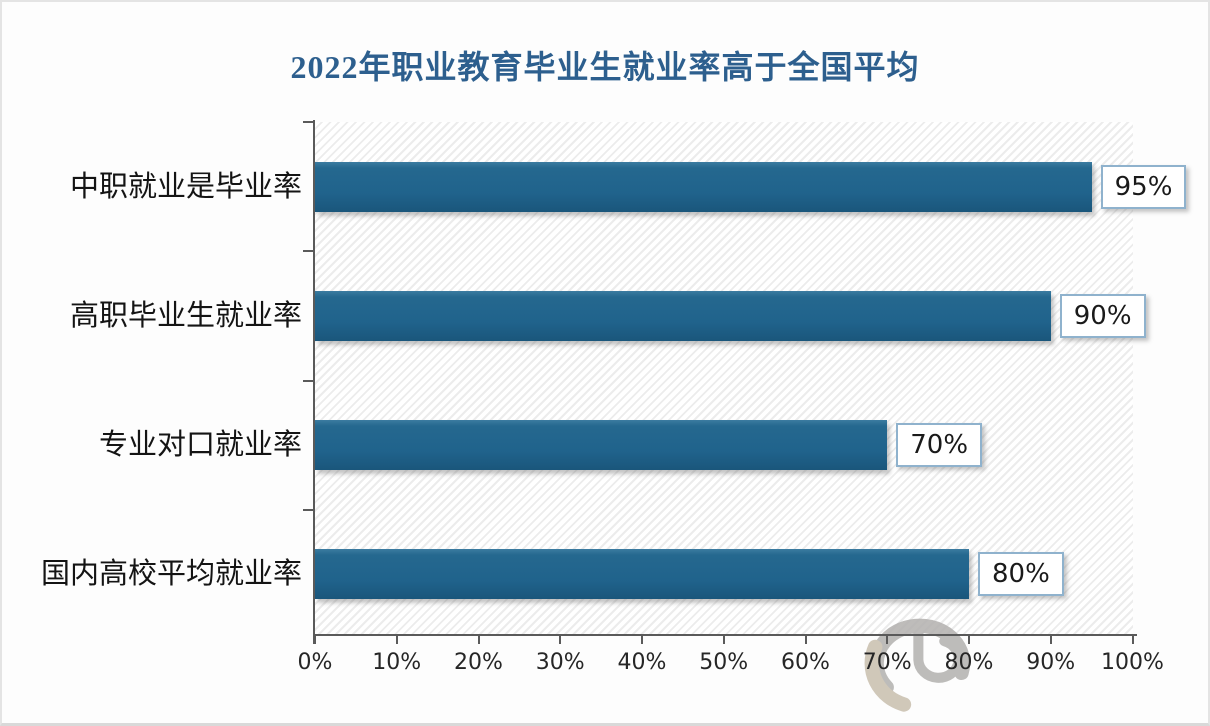 The height and width of the screenshot is (726, 1210). What do you see at coordinates (724, 662) in the screenshot?
I see `x-tick-label: 50%` at bounding box center [724, 662].